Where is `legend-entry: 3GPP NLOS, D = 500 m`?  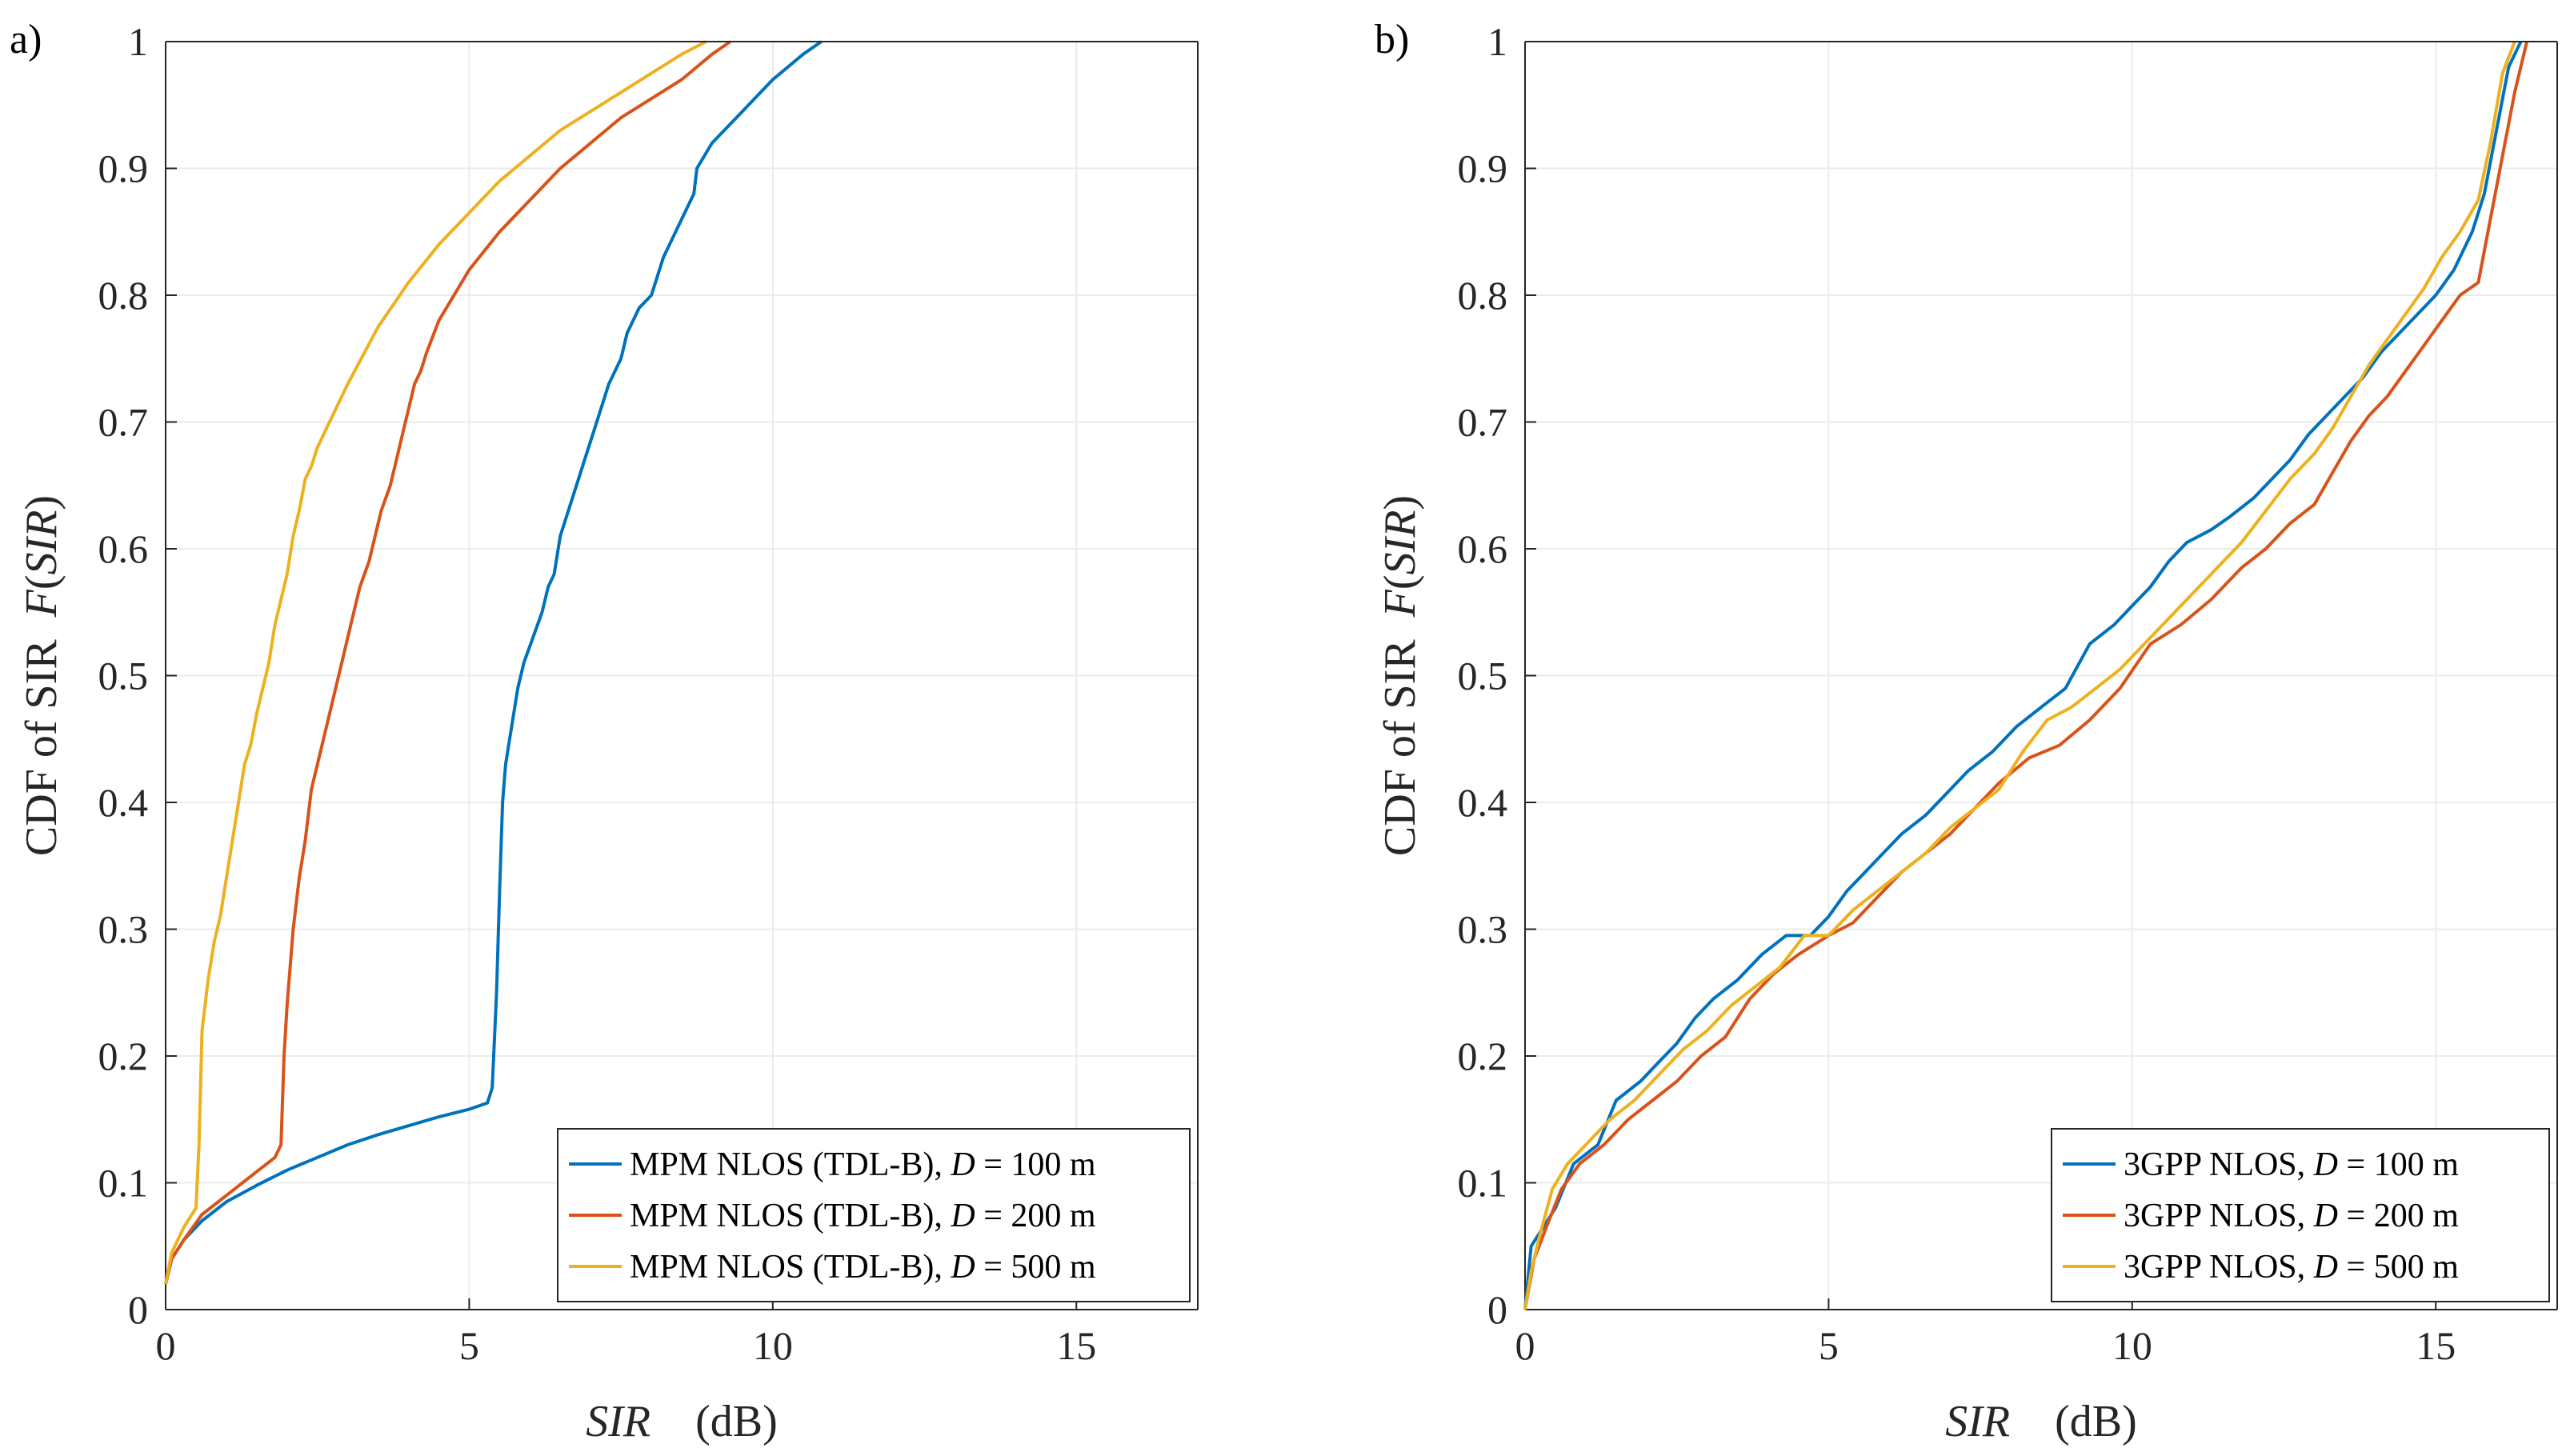 legend-entry: 3GPP NLOS, D = 500 m is located at coordinates (2291, 1267).